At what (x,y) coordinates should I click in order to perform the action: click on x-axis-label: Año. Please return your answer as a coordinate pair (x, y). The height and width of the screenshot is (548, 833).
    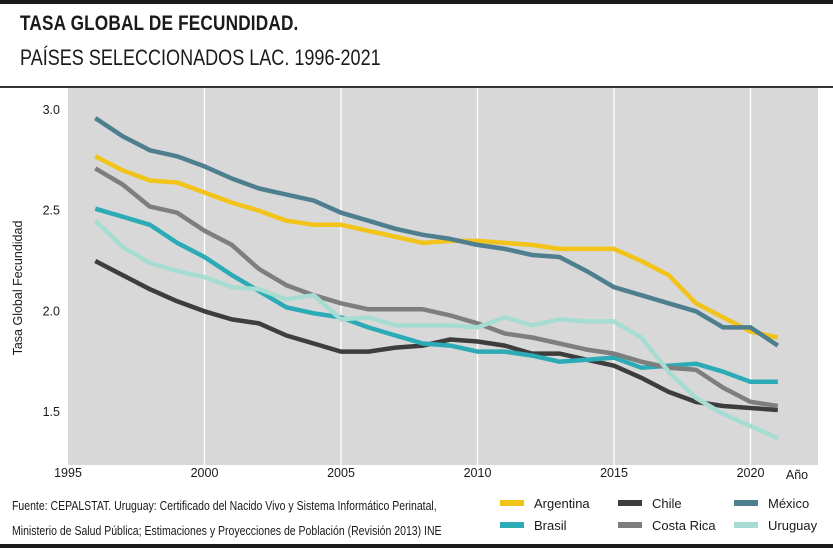
    Looking at the image, I should click on (797, 475).